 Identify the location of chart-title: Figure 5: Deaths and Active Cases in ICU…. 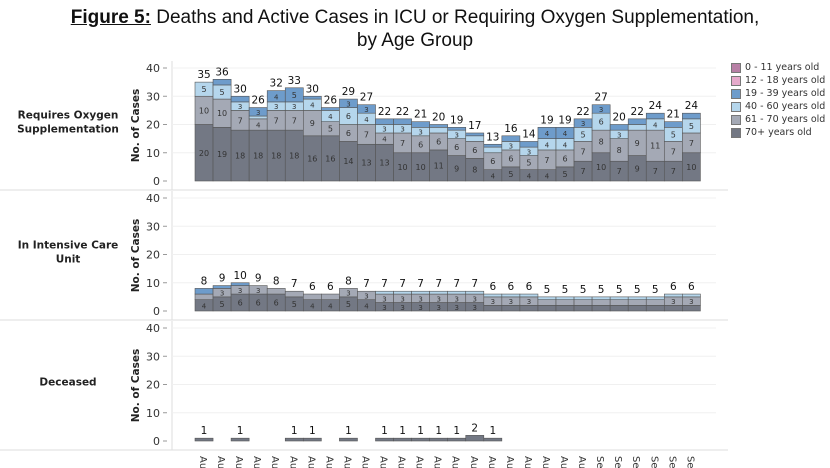
(415, 29).